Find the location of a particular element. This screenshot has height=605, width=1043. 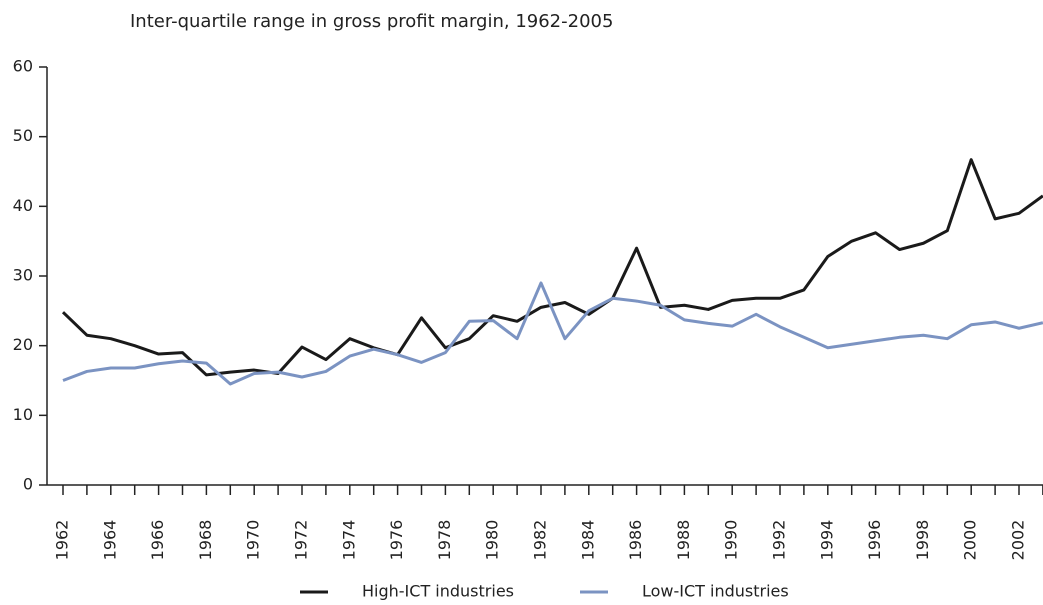

y-tick-label: 20 is located at coordinates (23, 344).